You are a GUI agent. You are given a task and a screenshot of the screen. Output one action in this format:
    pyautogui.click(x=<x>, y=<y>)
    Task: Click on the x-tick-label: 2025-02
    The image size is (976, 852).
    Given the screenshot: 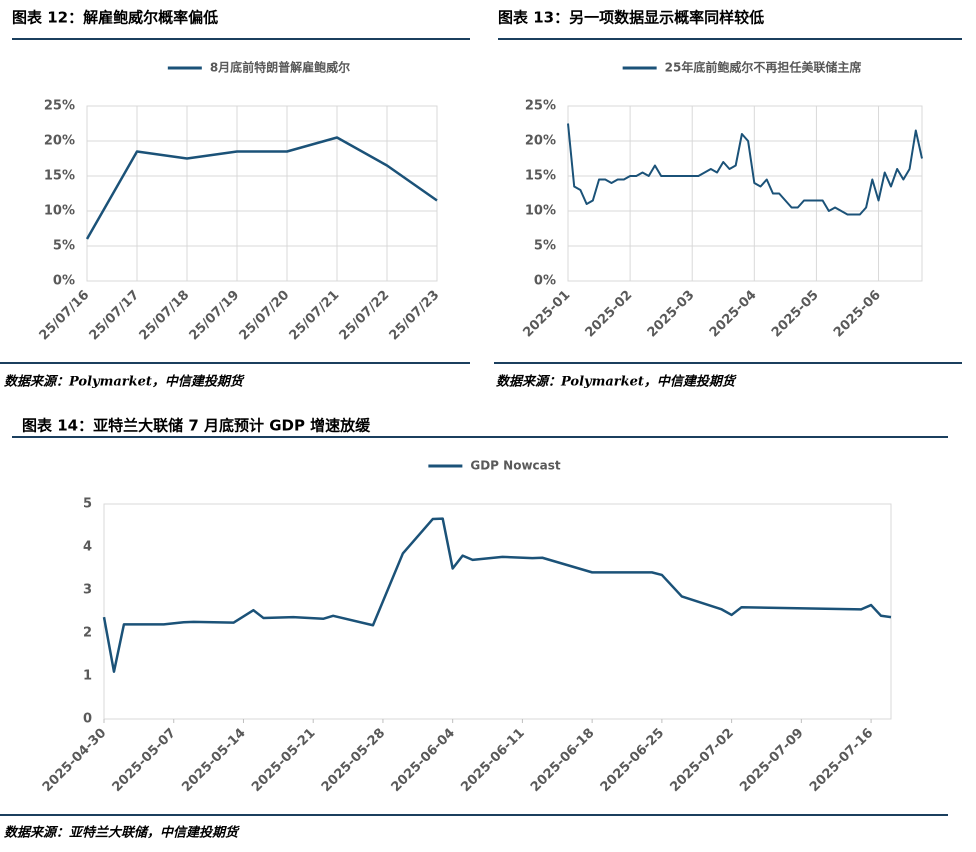 What is the action you would take?
    pyautogui.click(x=609, y=314)
    